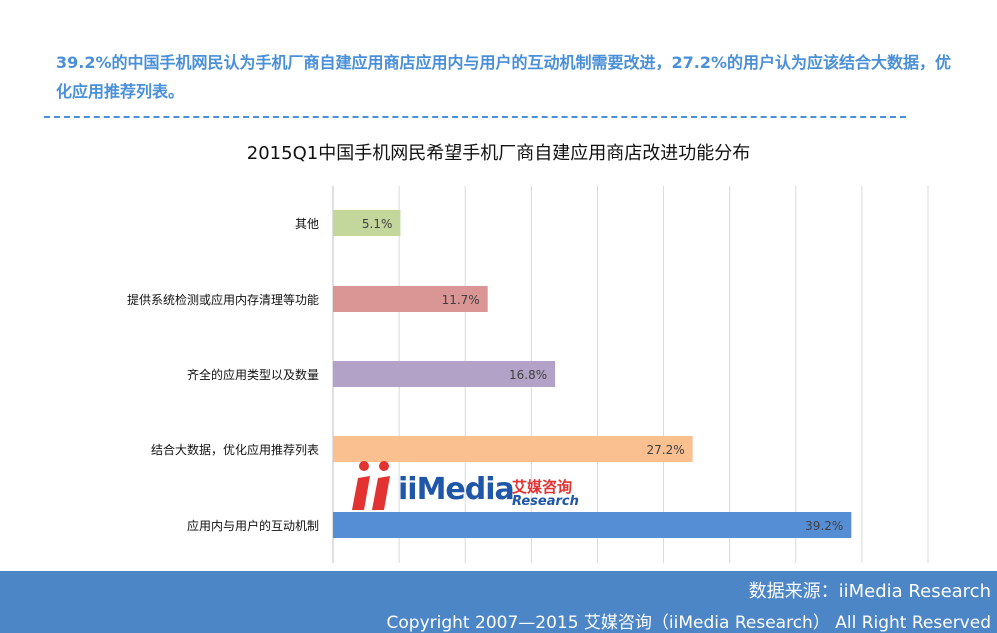 The image size is (997, 633). What do you see at coordinates (253, 374) in the screenshot?
I see `category-label: 齐全的应用类型以及数量` at bounding box center [253, 374].